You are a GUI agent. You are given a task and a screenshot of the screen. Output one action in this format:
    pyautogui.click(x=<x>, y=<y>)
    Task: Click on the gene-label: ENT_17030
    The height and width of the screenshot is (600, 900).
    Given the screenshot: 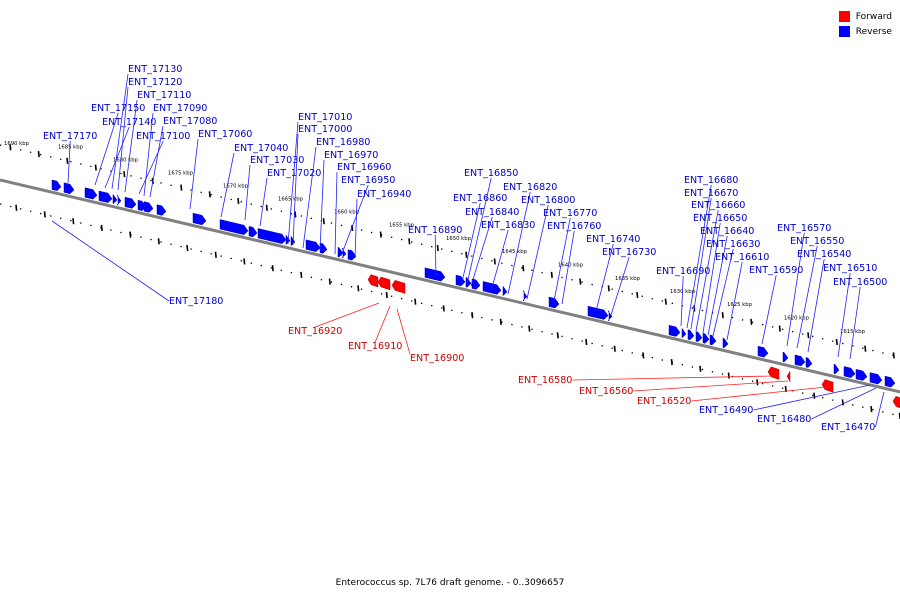 What is the action you would take?
    pyautogui.click(x=277, y=160)
    